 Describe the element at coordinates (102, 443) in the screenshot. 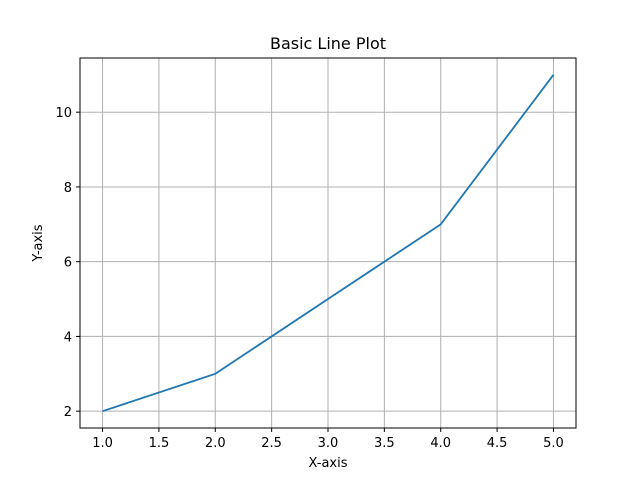

I see `x-tick-label: 1.0` at that location.